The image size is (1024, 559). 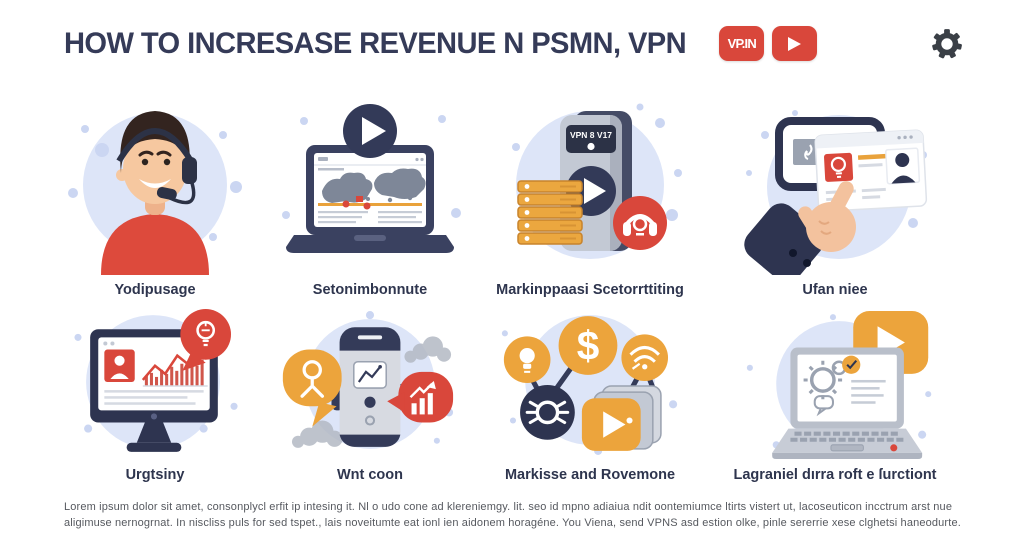 I want to click on tile-money-network: $, so click(x=590, y=395).